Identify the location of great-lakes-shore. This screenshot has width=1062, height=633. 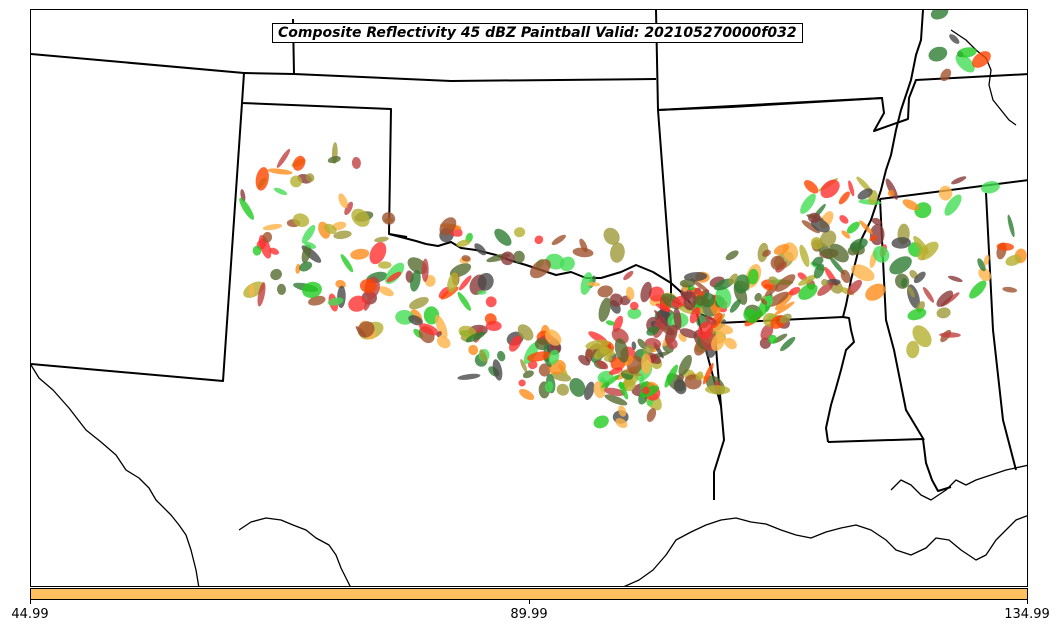
(983, 77).